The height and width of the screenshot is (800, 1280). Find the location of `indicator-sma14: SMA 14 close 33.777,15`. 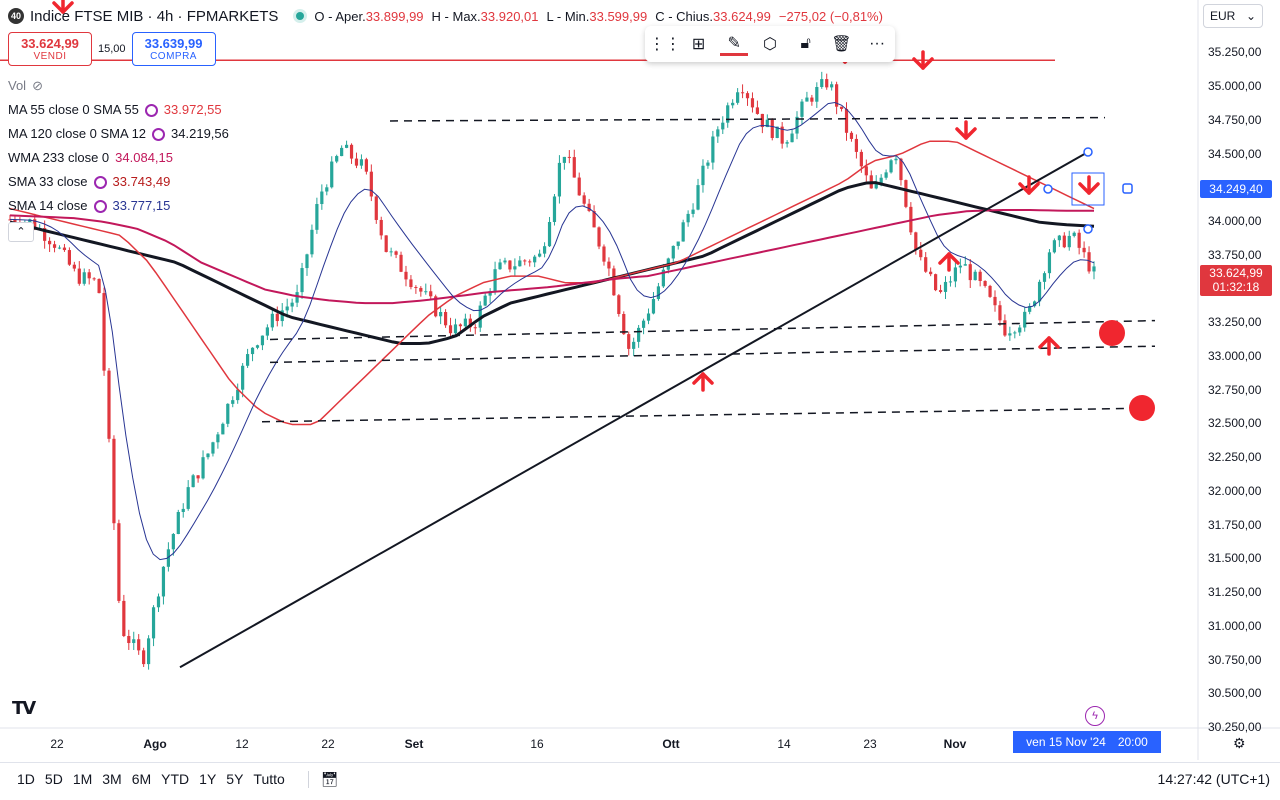

indicator-sma14: SMA 14 close 33.777,15 is located at coordinates (118, 206).